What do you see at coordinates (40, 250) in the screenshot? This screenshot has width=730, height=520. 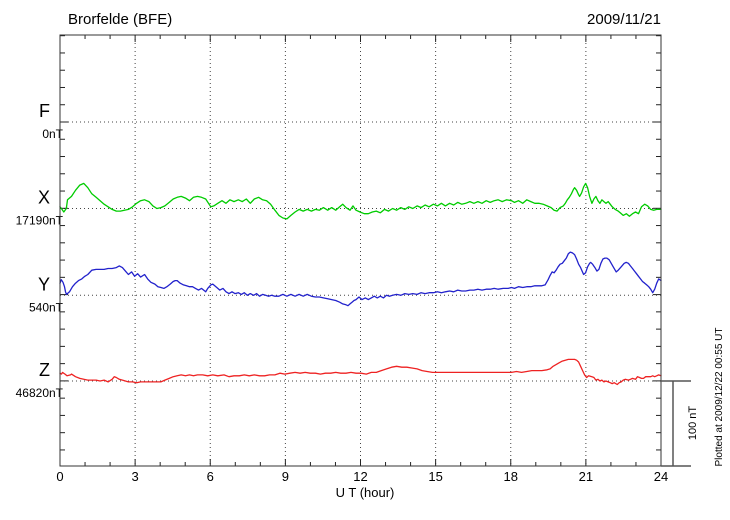 I see `component-label-layer: F 0nT X 17190nT Y 540nT Z 46820nT` at bounding box center [40, 250].